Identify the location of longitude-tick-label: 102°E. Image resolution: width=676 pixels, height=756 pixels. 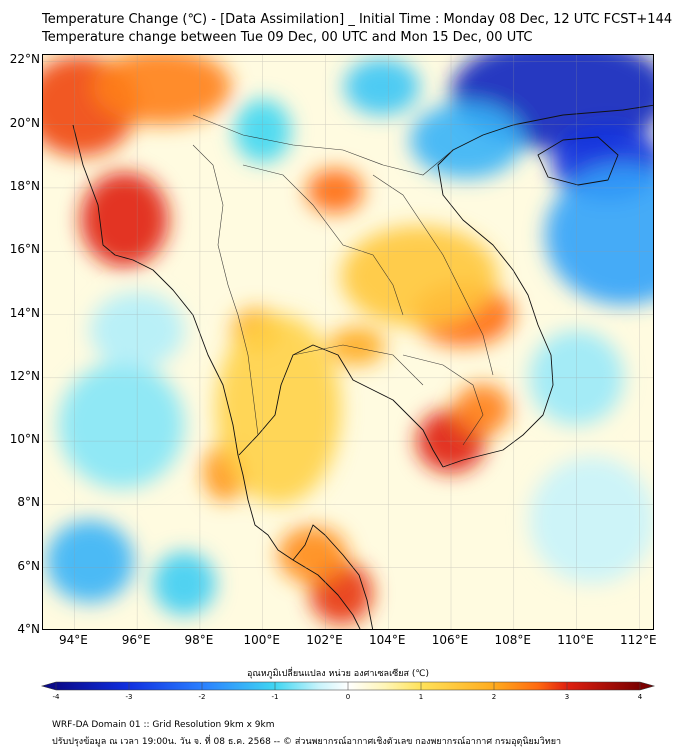
(324, 640).